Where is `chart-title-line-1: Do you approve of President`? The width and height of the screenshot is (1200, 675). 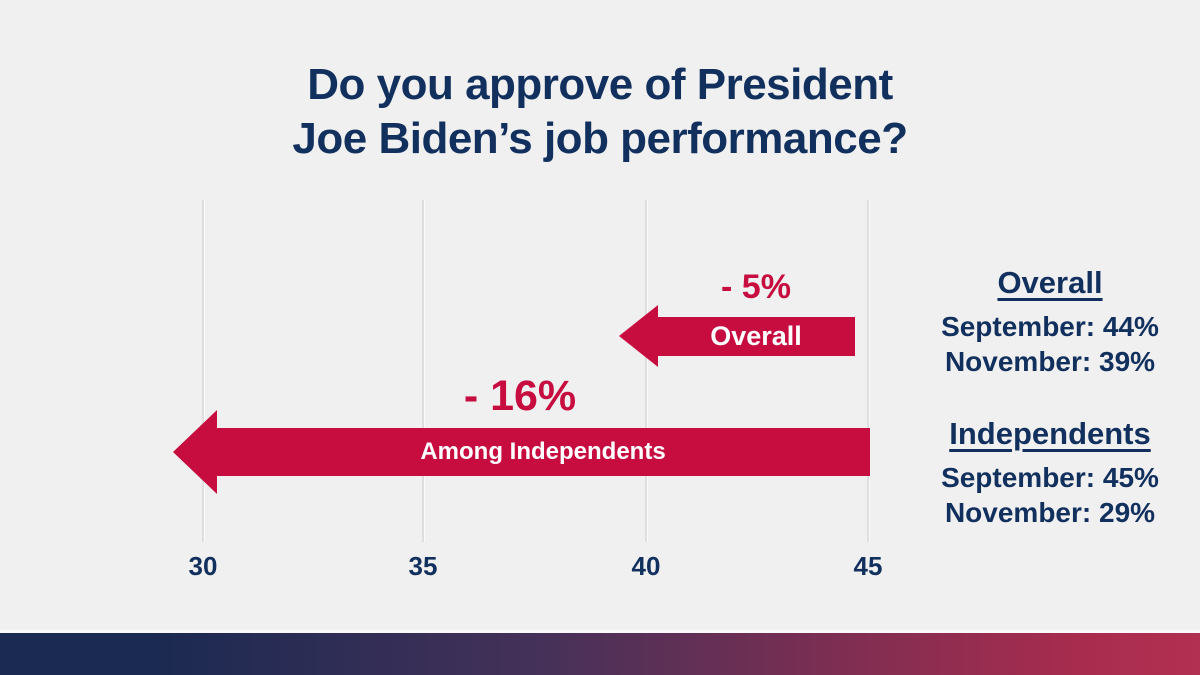
chart-title-line-1: Do you approve of President is located at coordinates (600, 84).